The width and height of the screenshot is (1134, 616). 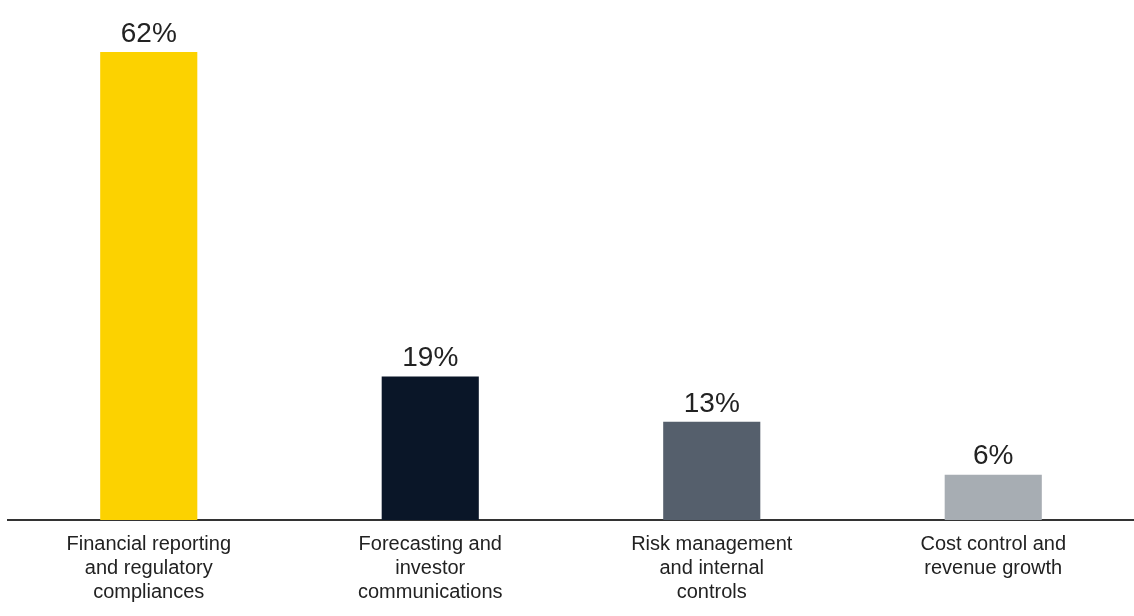 I want to click on x-tick-label: Cost control and revenue growth, so click(x=993, y=554).